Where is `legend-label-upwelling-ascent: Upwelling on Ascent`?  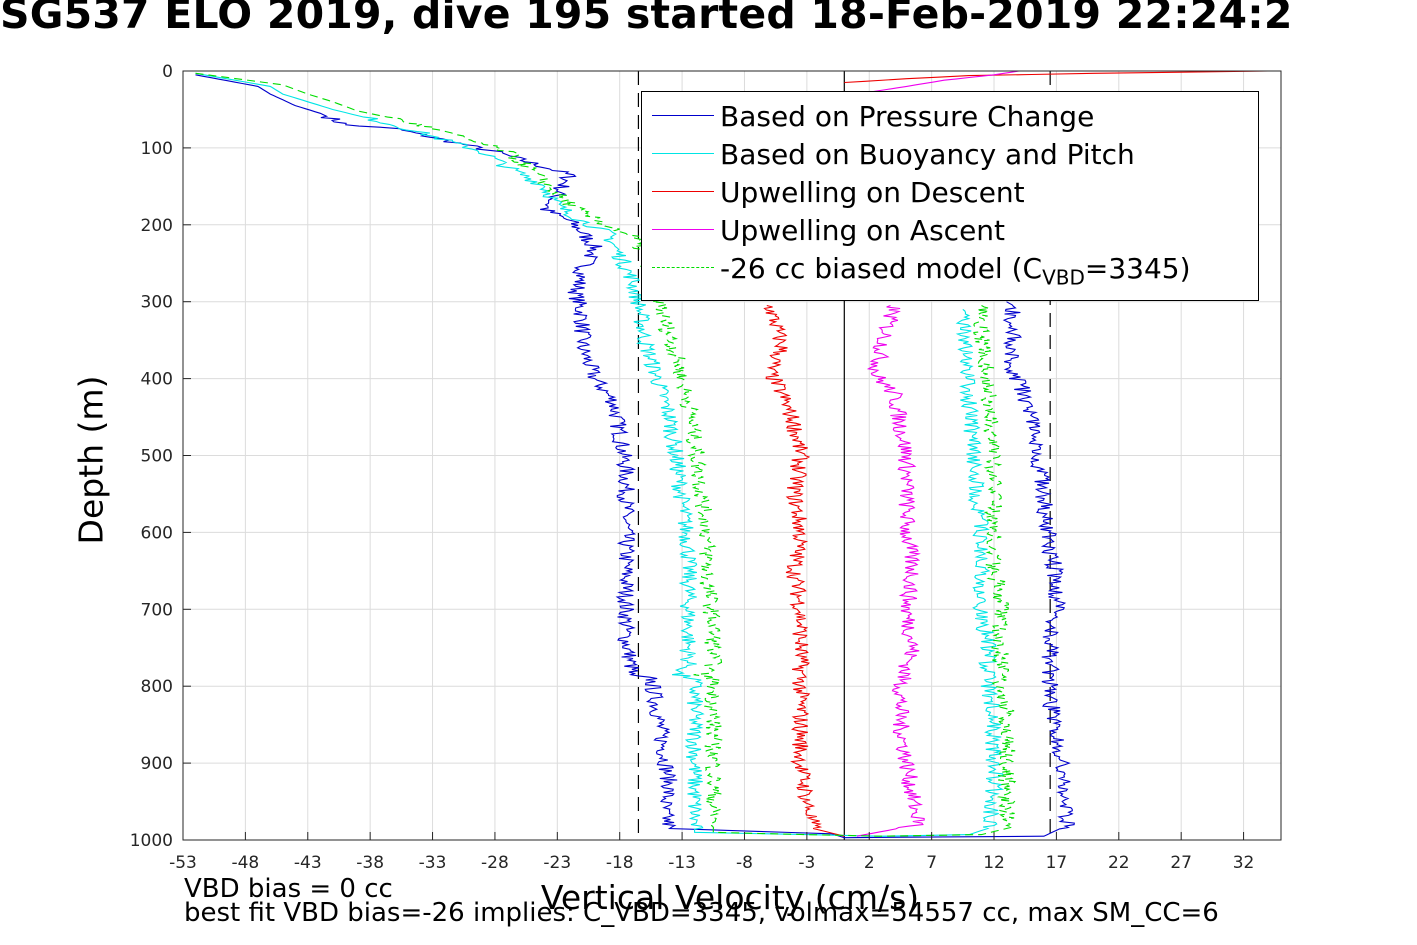
legend-label-upwelling-ascent: Upwelling on Ascent is located at coordinates (863, 230).